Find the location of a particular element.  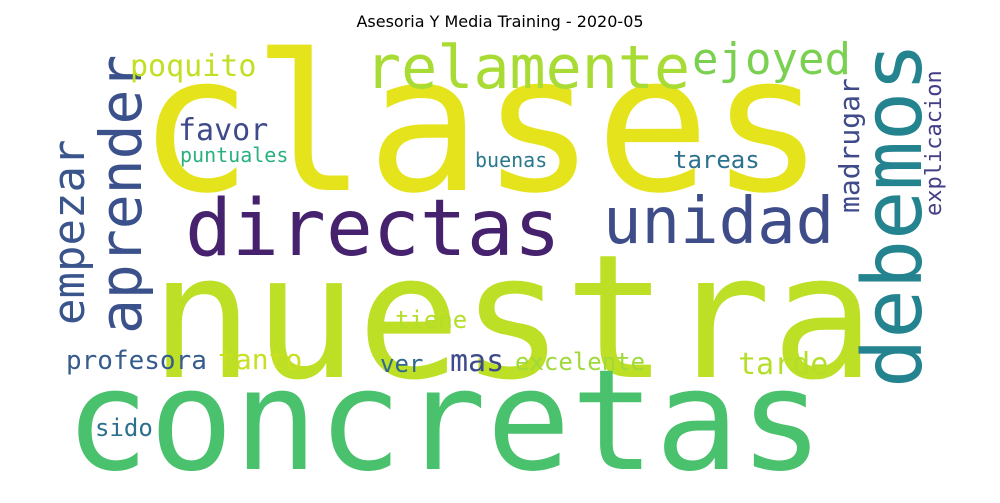

word-tareas: tareas is located at coordinates (716, 160).